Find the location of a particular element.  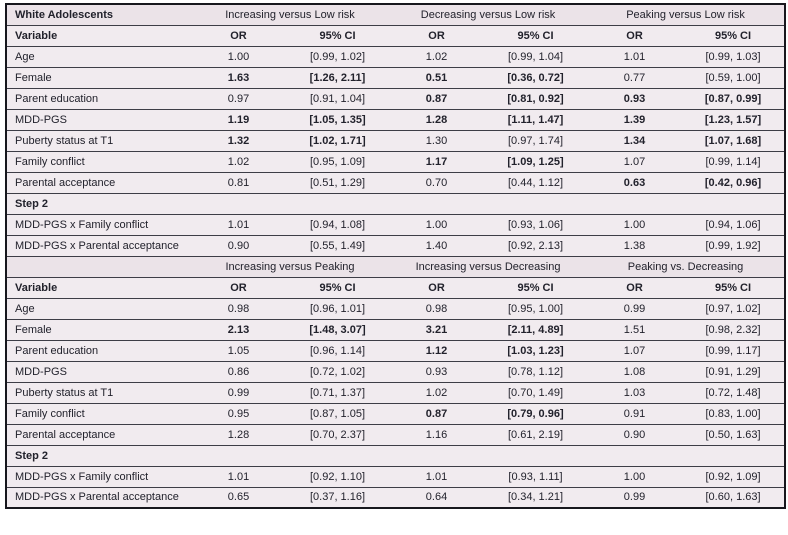

step2-label: Step 2 is located at coordinates (396, 455).